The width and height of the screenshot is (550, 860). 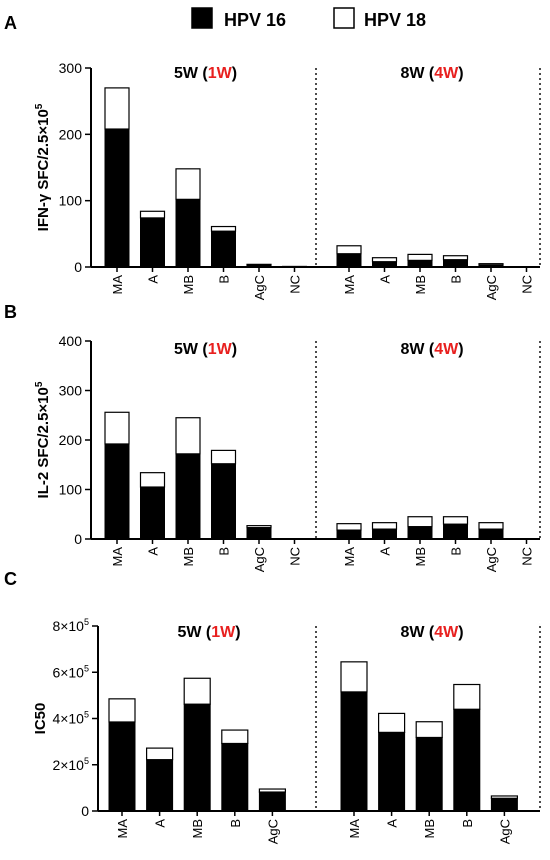 I want to click on y-tick-label-base: 2×10, so click(x=68, y=765).